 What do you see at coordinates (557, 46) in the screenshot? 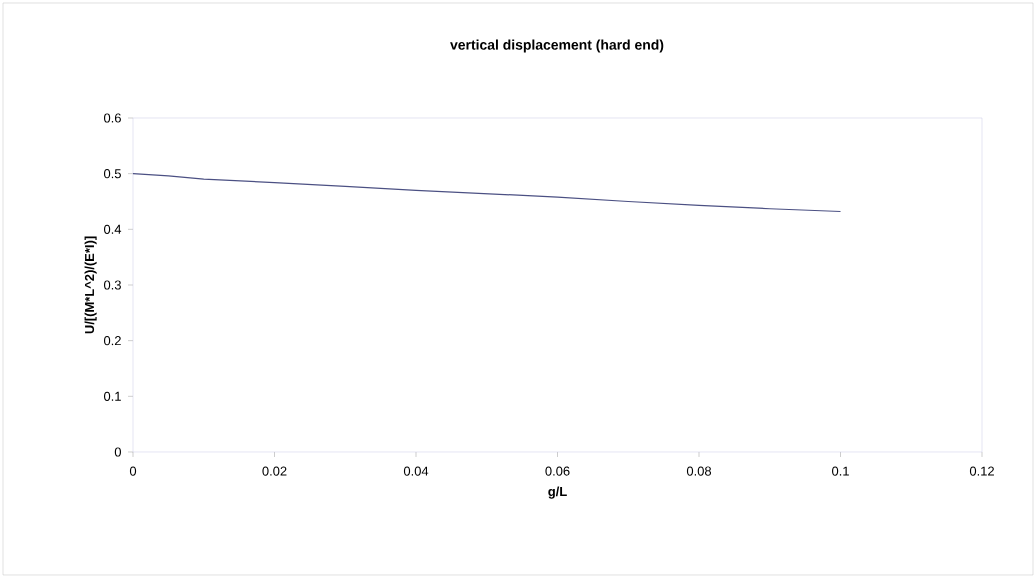
I see `chart-title: vertical displacement (hard end)` at bounding box center [557, 46].